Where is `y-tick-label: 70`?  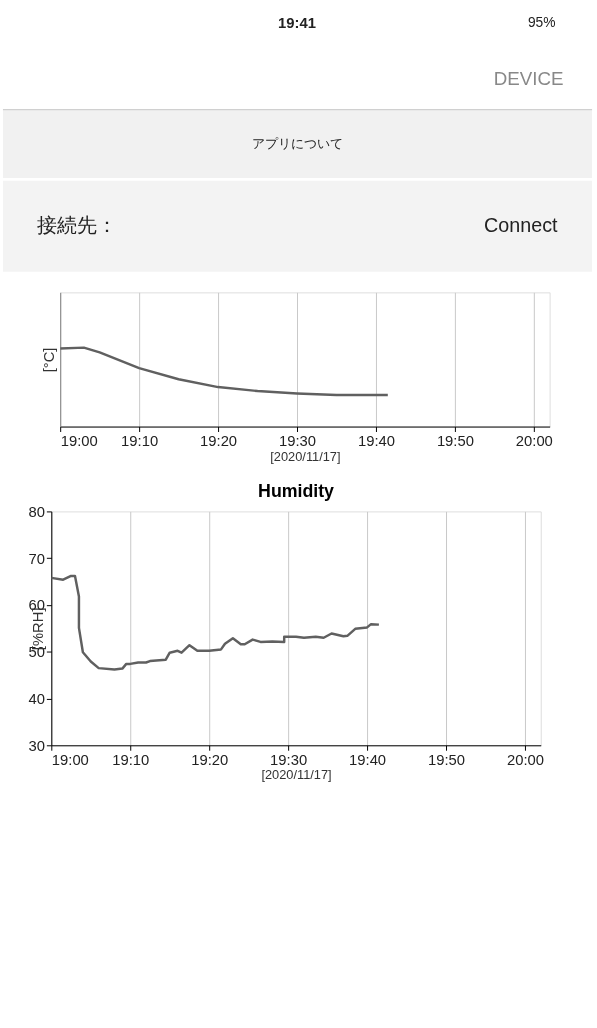 y-tick-label: 70 is located at coordinates (36, 558).